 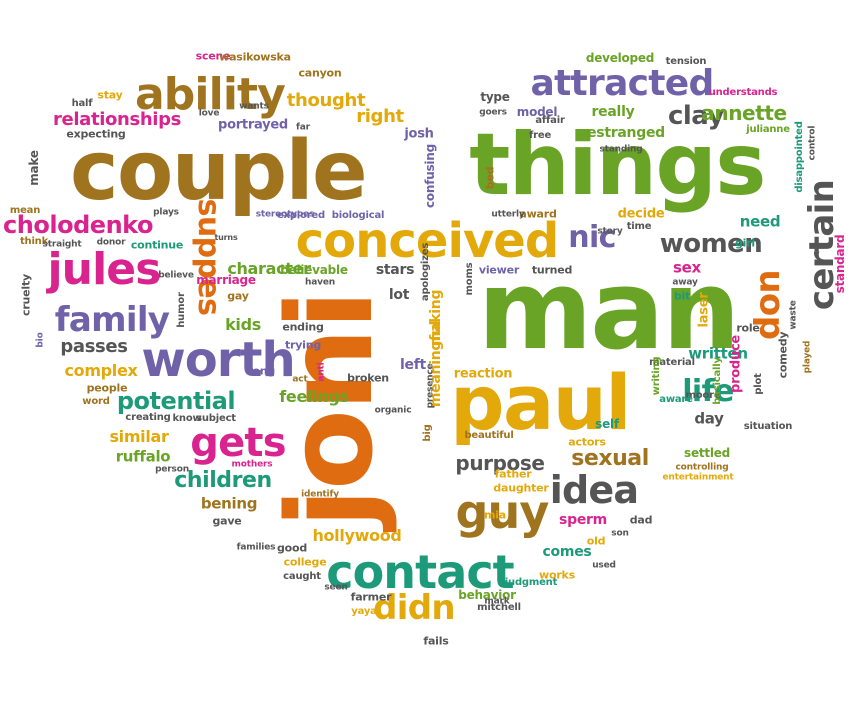 I want to click on word-children: children, so click(x=223, y=480).